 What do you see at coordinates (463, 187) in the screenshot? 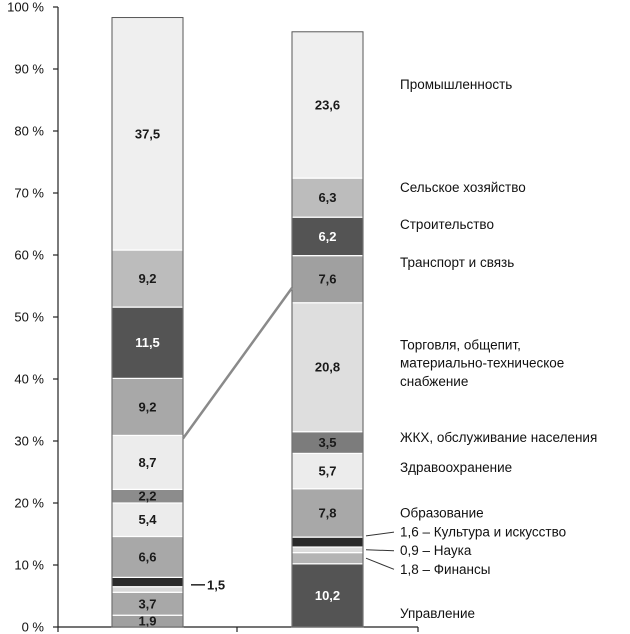
I see `category-label: Сельское хозяйство` at bounding box center [463, 187].